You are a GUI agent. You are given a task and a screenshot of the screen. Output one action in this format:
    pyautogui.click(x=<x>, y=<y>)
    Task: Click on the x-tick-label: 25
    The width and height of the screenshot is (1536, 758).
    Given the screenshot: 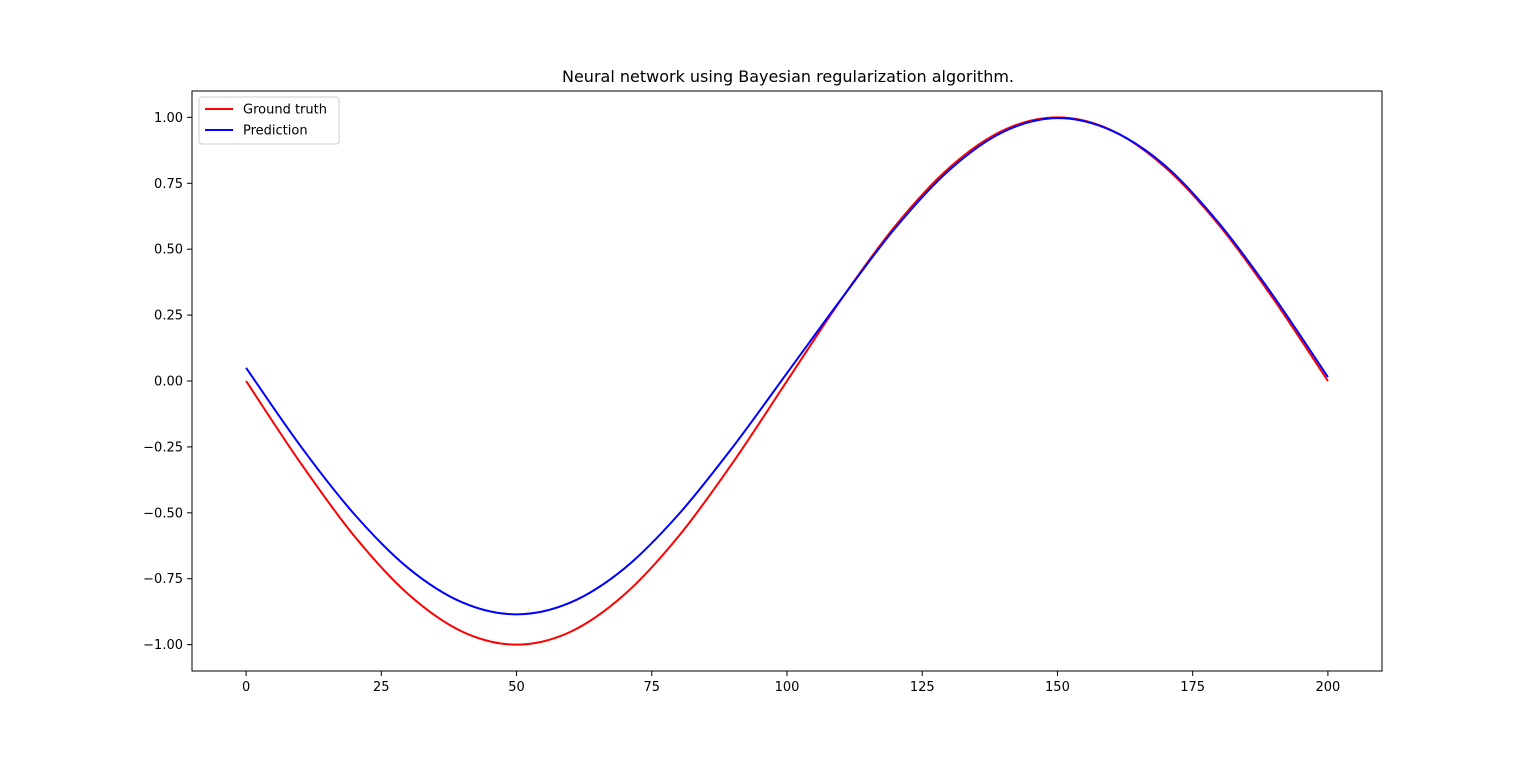 What is the action you would take?
    pyautogui.click(x=381, y=687)
    